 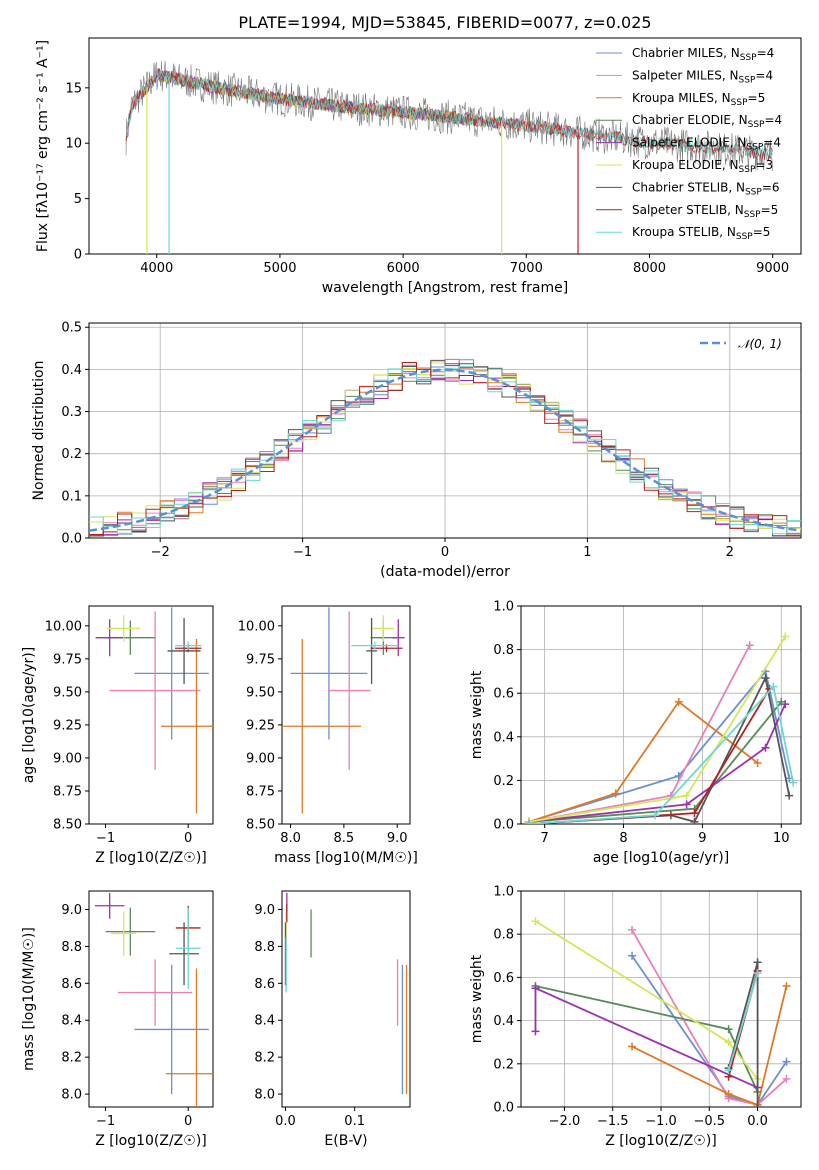 What do you see at coordinates (186, 726) in the screenshot?
I see `errorbar-kroupa-miles` at bounding box center [186, 726].